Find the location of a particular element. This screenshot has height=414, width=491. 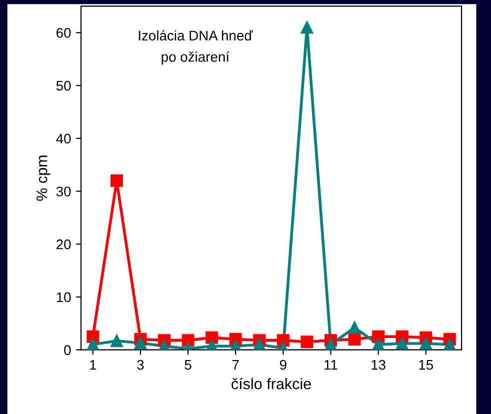

y-tick-label: 20 is located at coordinates (63, 244).